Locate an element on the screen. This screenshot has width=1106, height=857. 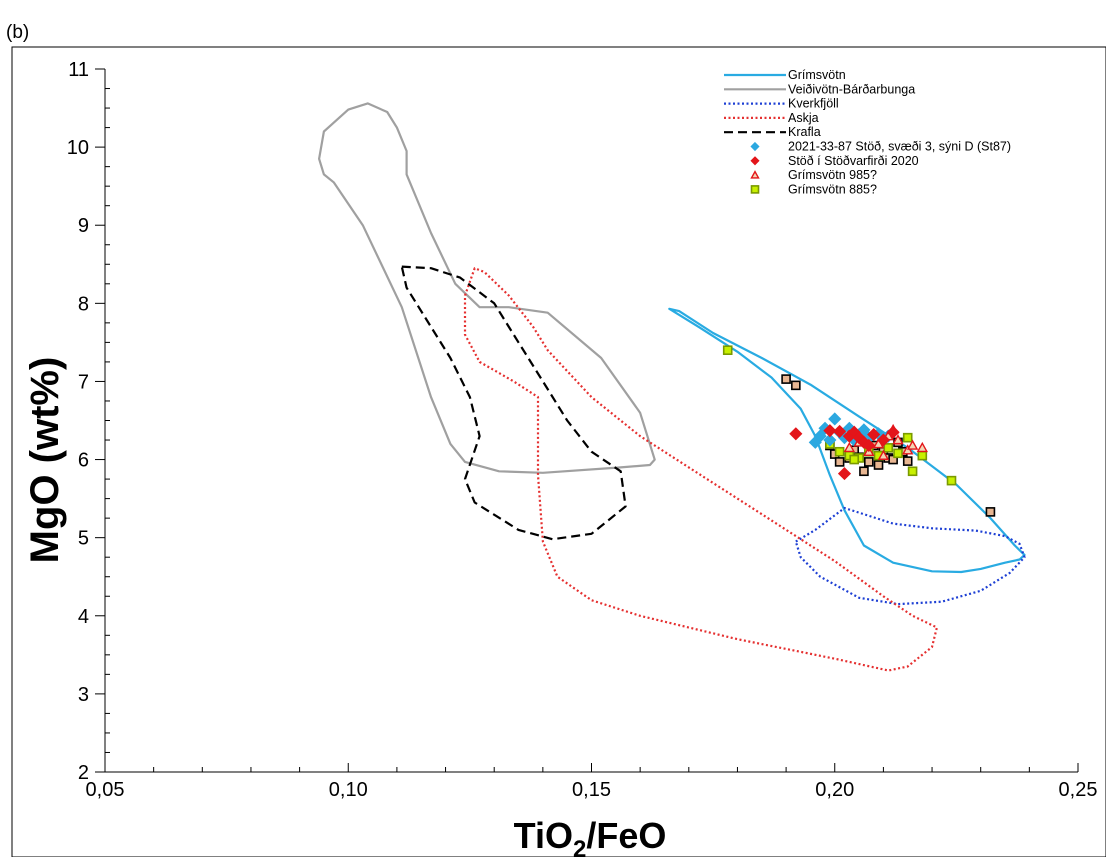
y-tick-label-8: 10 is located at coordinates (78, 148).